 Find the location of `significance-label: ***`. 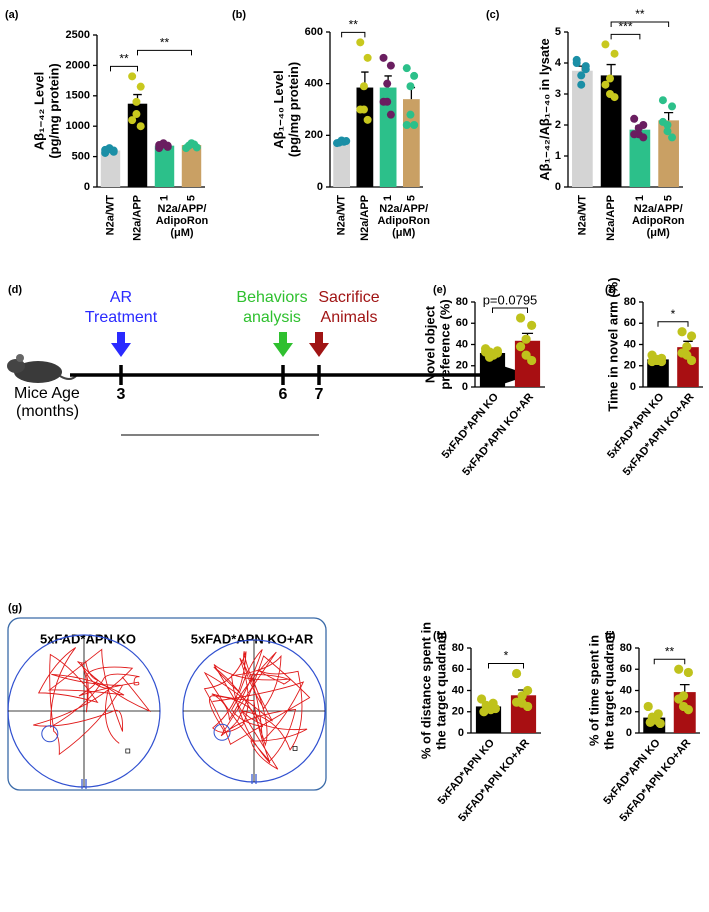

significance-label: *** is located at coordinates (625, 27).